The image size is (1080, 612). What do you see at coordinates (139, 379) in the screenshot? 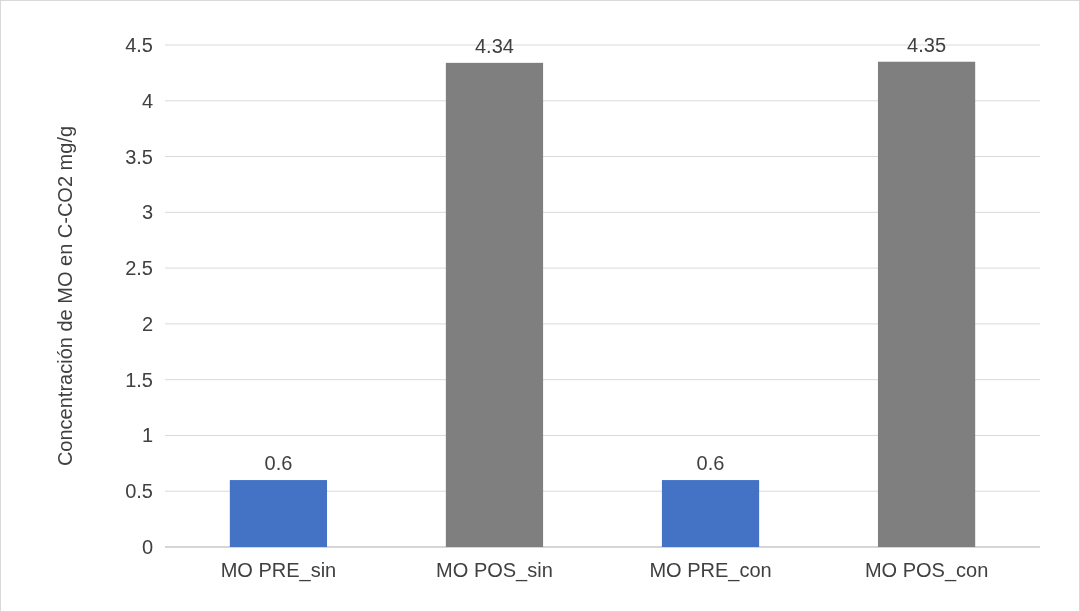
I see `y-tick-label: 1.5` at bounding box center [139, 379].